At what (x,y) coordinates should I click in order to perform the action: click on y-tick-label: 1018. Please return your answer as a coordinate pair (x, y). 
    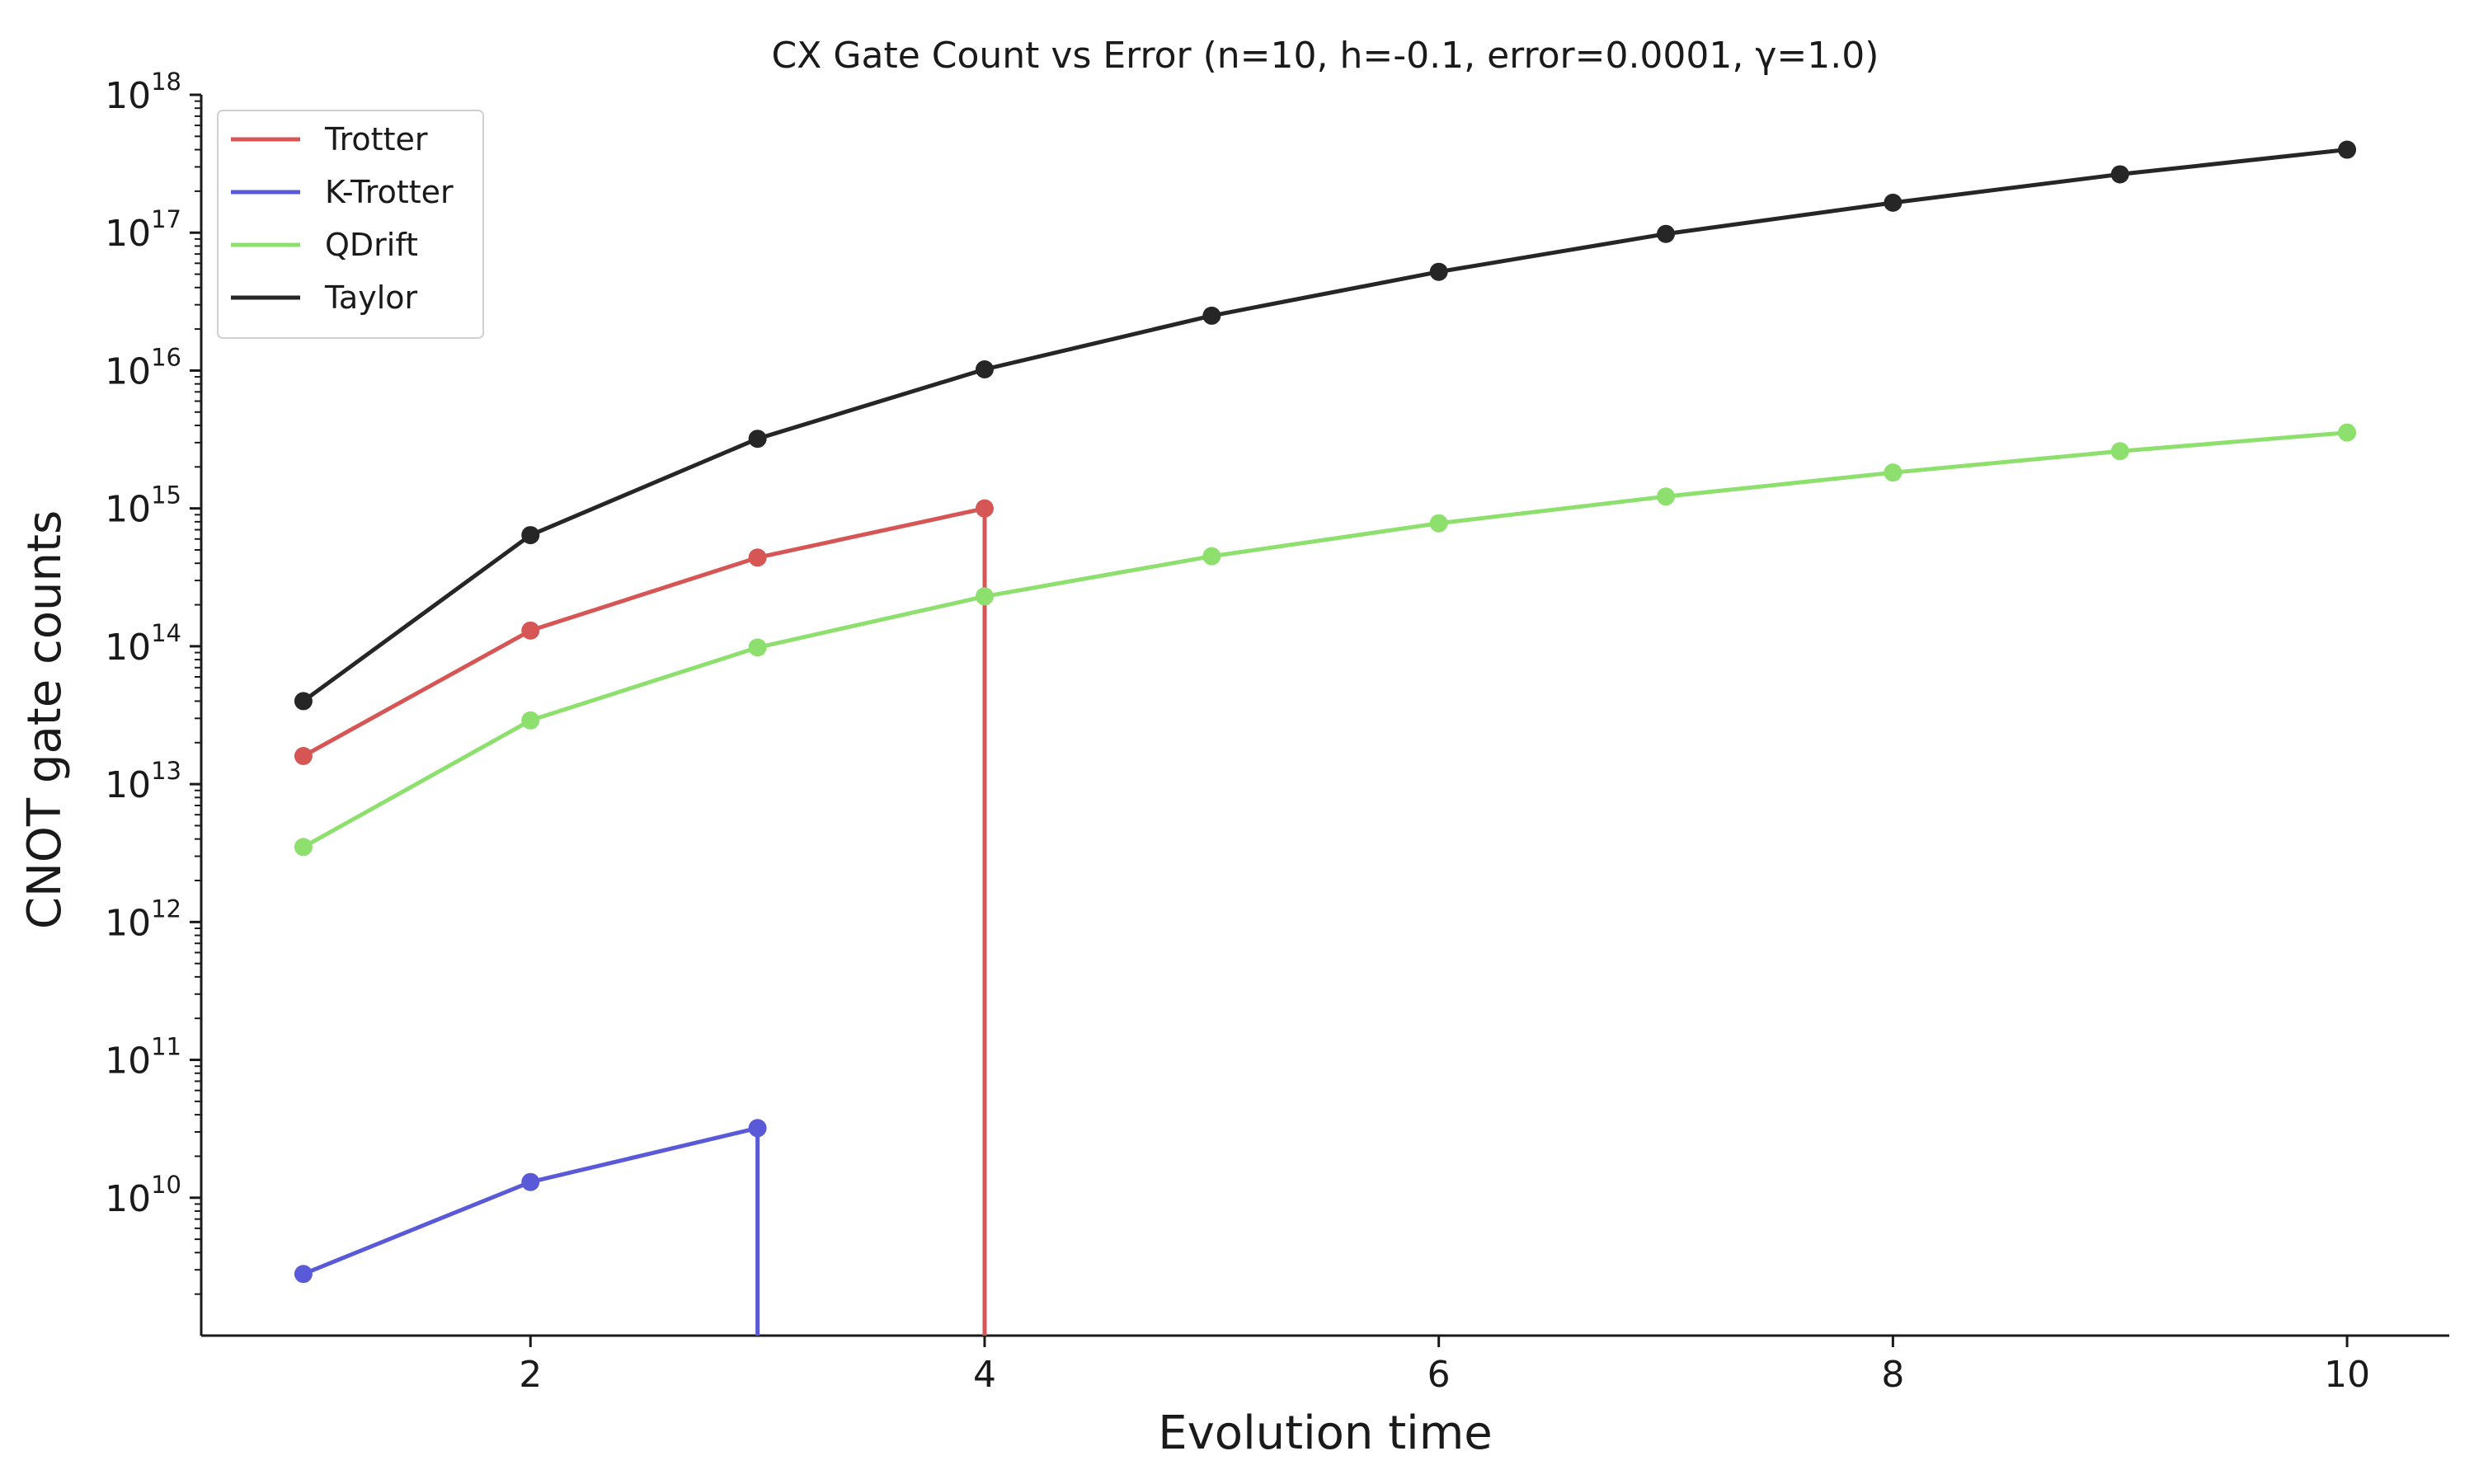
    Looking at the image, I should click on (143, 92).